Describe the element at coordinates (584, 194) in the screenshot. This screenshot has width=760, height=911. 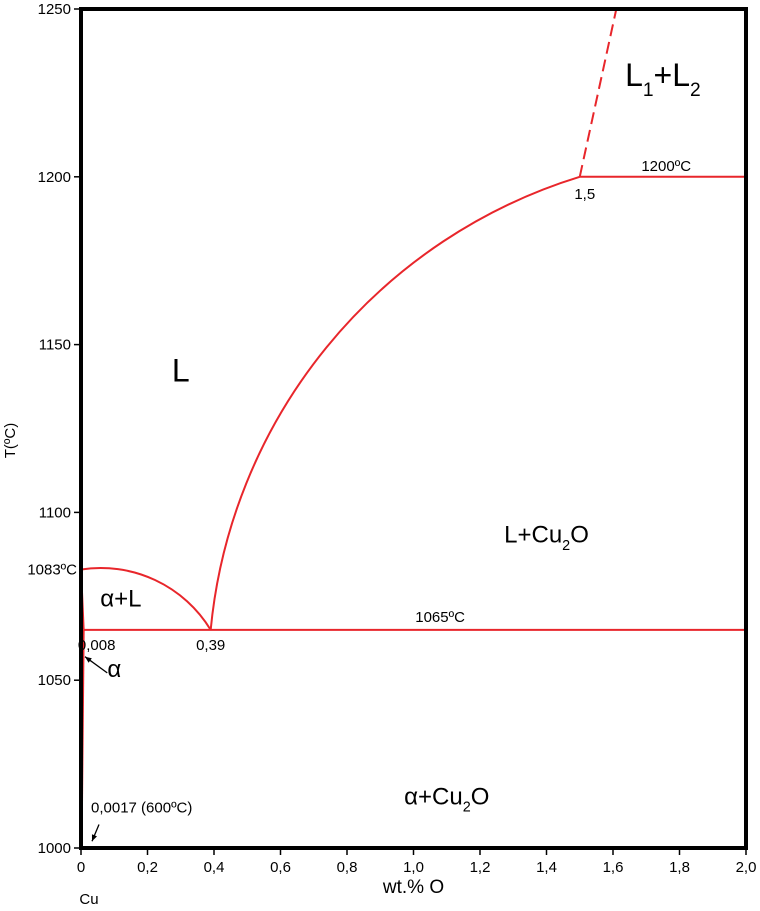
I see `annotation-label: 1,5` at that location.